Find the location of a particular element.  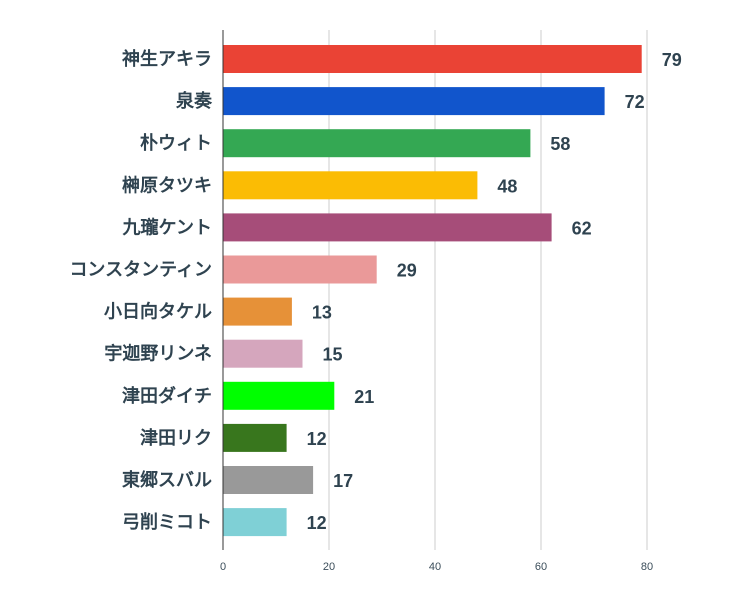

category-label: 泉奏 is located at coordinates (194, 101).